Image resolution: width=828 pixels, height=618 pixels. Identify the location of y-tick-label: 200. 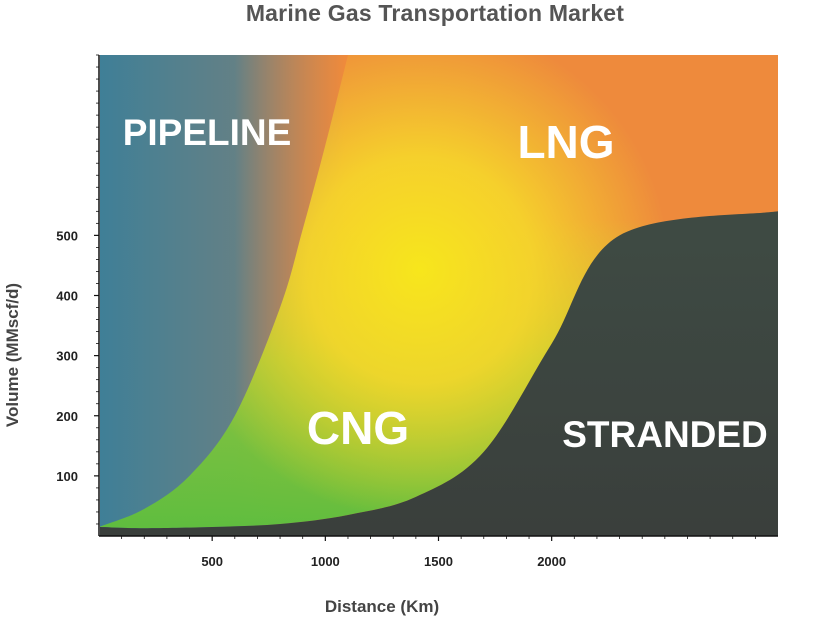
(67, 416).